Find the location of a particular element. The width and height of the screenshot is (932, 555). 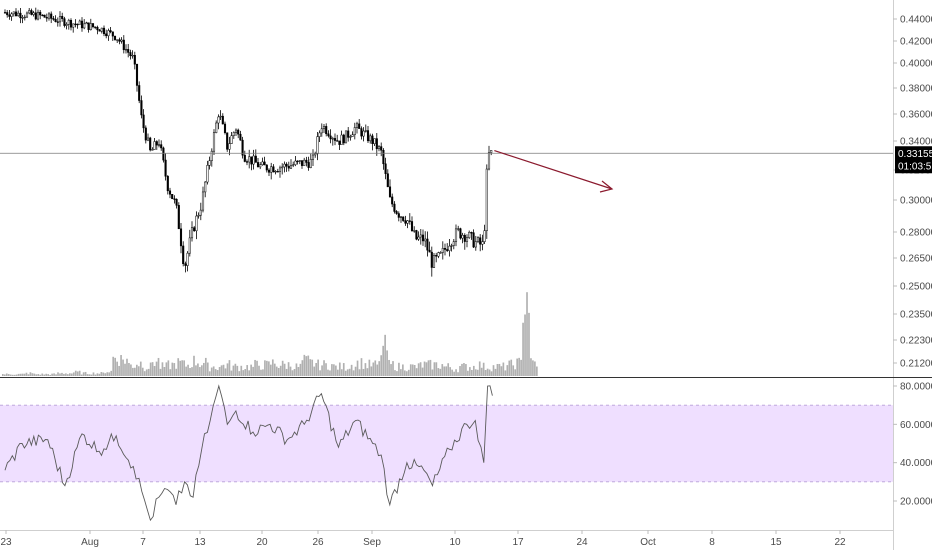

rsi-line is located at coordinates (248, 453).